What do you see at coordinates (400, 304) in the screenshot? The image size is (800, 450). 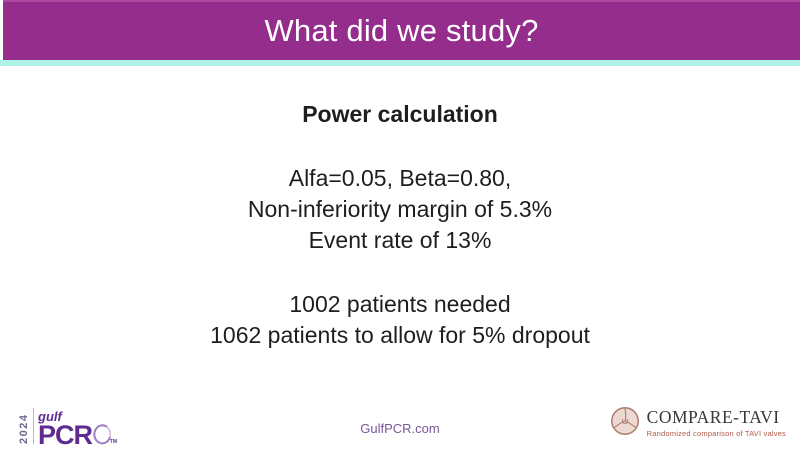 I see `body-line: 1002 patients needed` at bounding box center [400, 304].